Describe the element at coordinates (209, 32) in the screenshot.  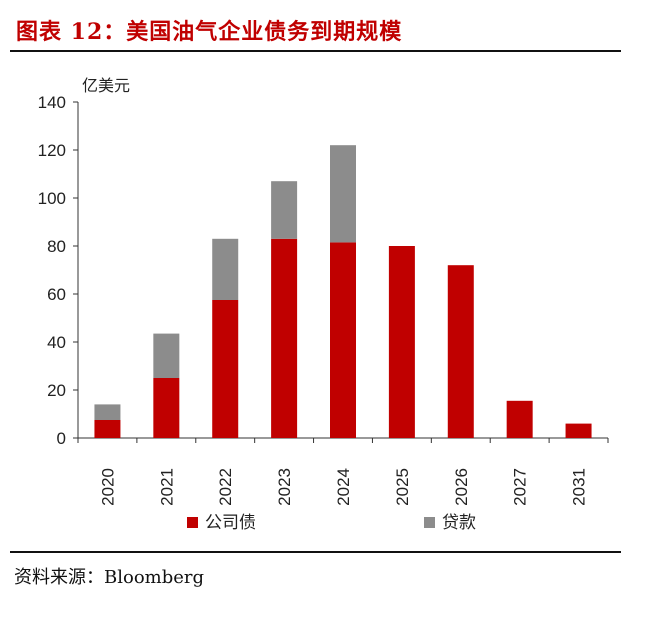
I see `figure-title: 图表 12：美国油气企业债务到期规模` at that location.